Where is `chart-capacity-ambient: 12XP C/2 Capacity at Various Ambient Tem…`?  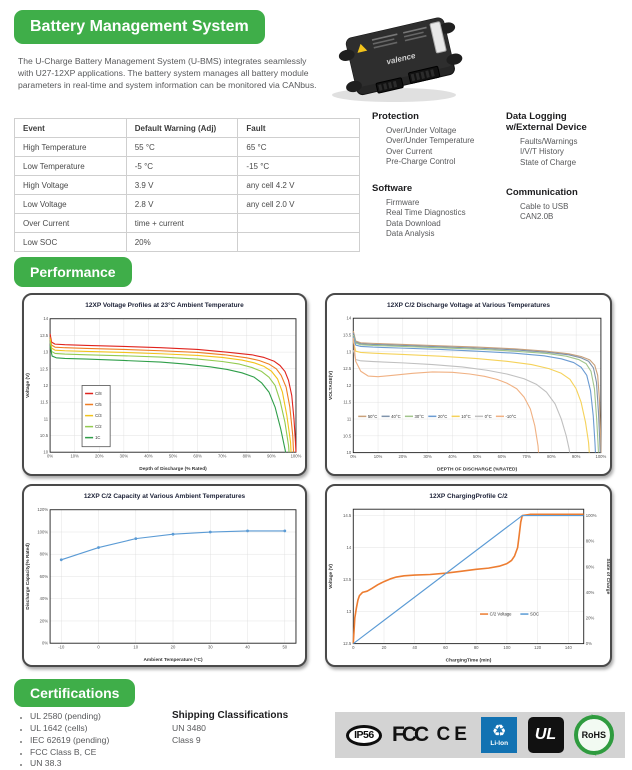
chart-capacity-ambient: 12XP C/2 Capacity at Various Ambient Tem… is located at coordinates (164, 575).